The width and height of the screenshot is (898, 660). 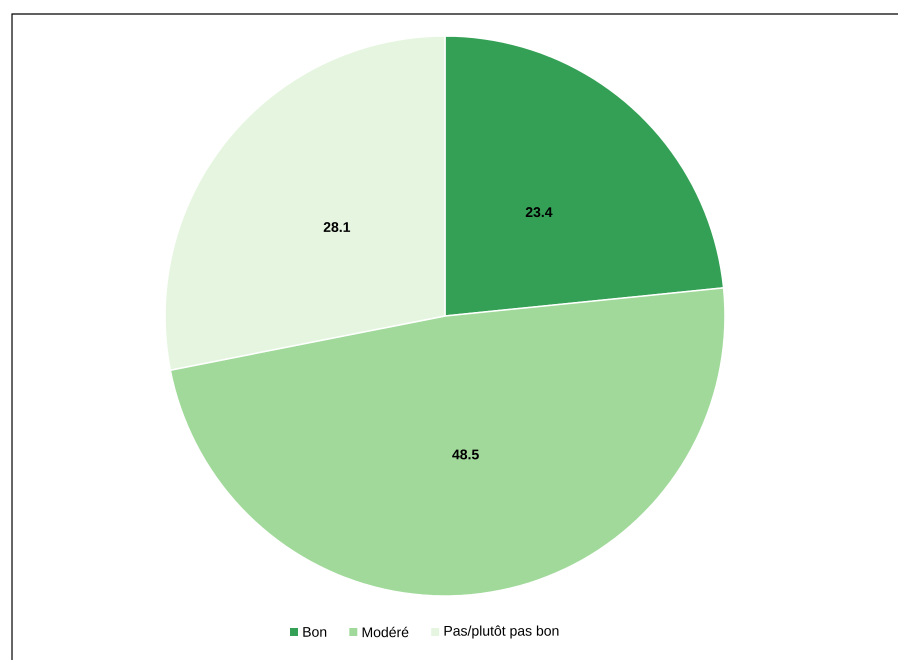 What do you see at coordinates (337, 227) in the screenshot?
I see `data-label: 28.1` at bounding box center [337, 227].